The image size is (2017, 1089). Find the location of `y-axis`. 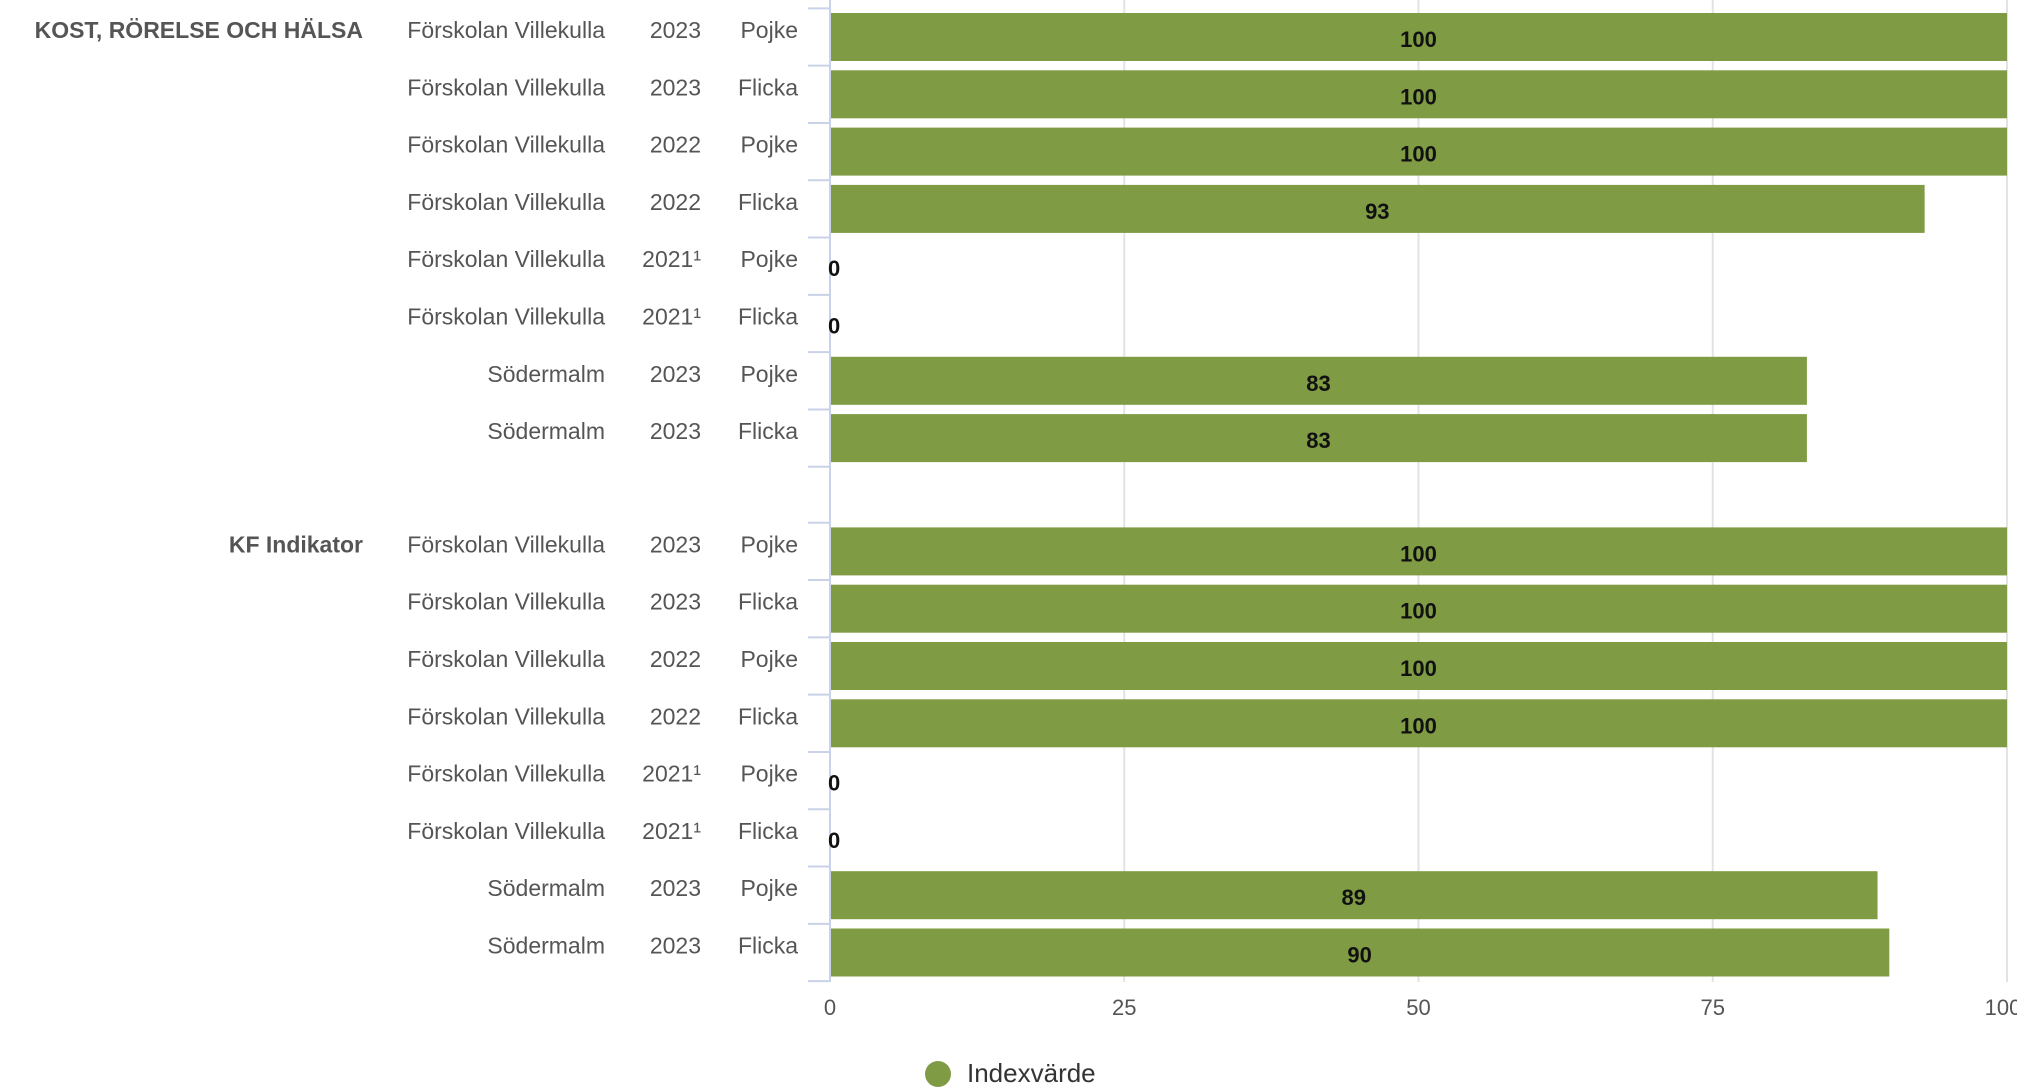

y-axis is located at coordinates (819, 491).